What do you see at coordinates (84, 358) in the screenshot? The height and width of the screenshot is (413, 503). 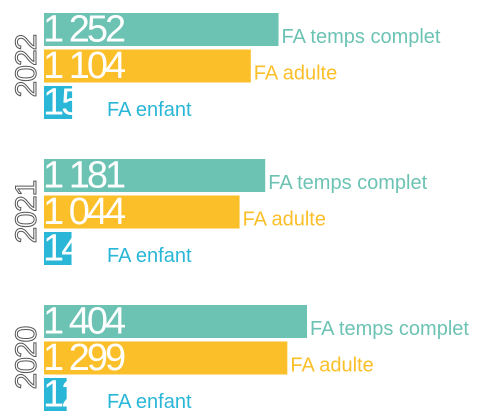 I see `value-label: 1 299` at bounding box center [84, 358].